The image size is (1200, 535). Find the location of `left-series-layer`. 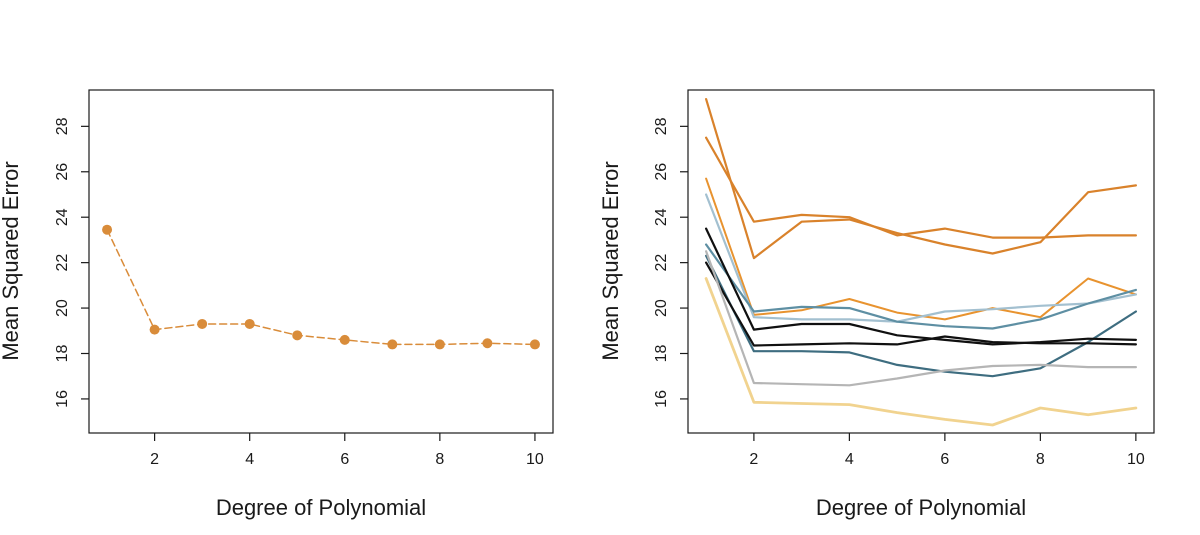

left-series-layer is located at coordinates (321, 287).